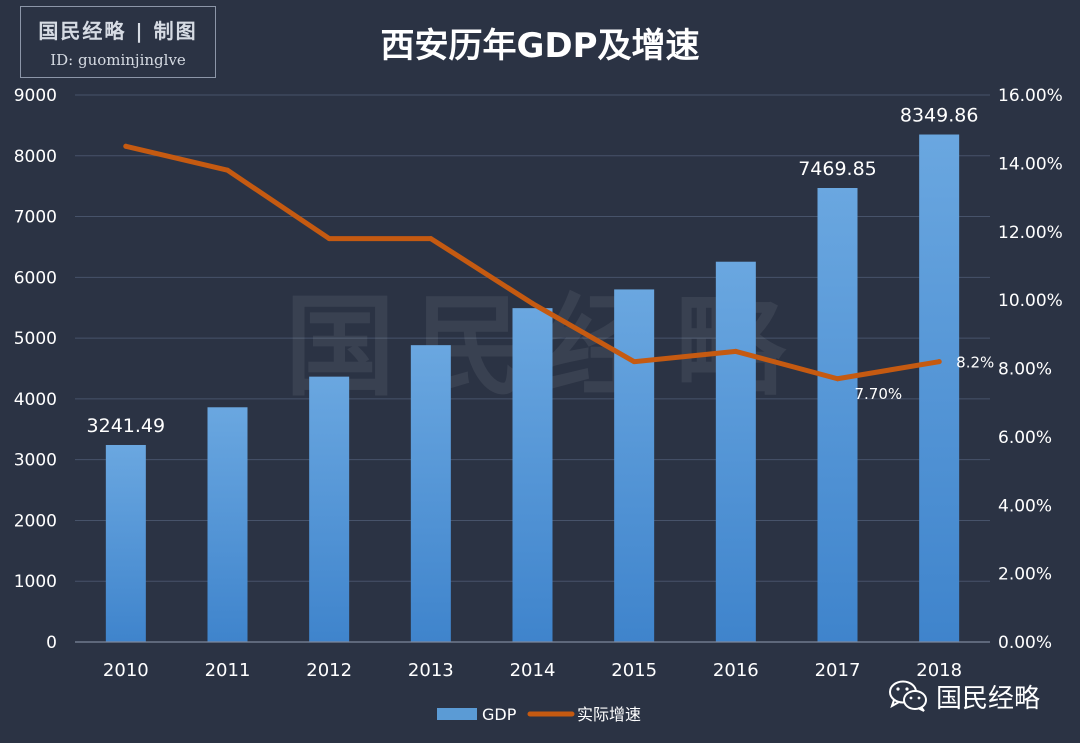 The width and height of the screenshot is (1080, 743). What do you see at coordinates (1030, 233) in the screenshot?
I see `y-right-tick-label: 12.00%` at bounding box center [1030, 233].